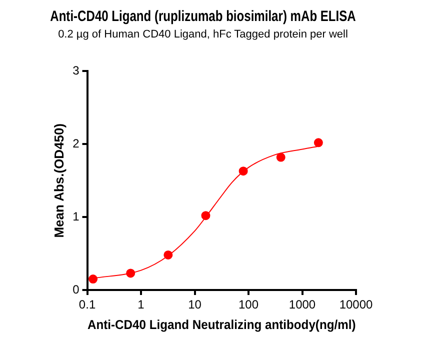  What do you see at coordinates (203, 16) in the screenshot?
I see `chart-title: Anti-CD40 Ligand (ruplizumab biosimilar) mAb ELISA` at bounding box center [203, 16].